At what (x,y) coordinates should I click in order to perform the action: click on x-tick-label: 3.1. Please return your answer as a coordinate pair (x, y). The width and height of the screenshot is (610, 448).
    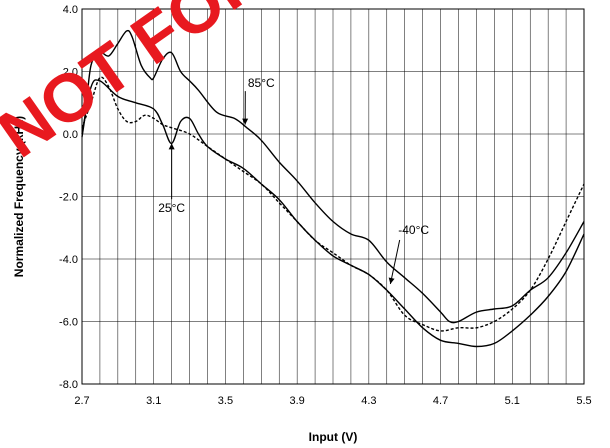
    Looking at the image, I should click on (153, 401).